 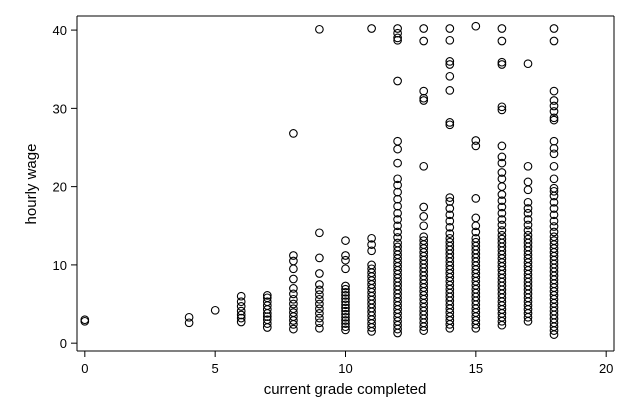 I want to click on x-tick-label: 0, so click(x=84, y=368).